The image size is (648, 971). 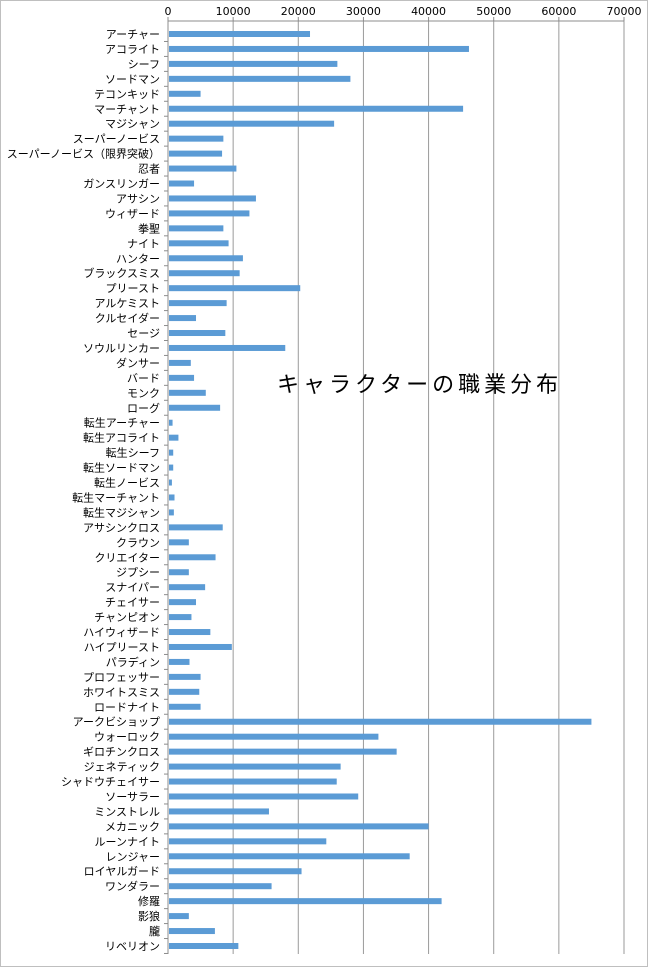 I want to click on category-label: レンジャー, so click(x=133, y=856).